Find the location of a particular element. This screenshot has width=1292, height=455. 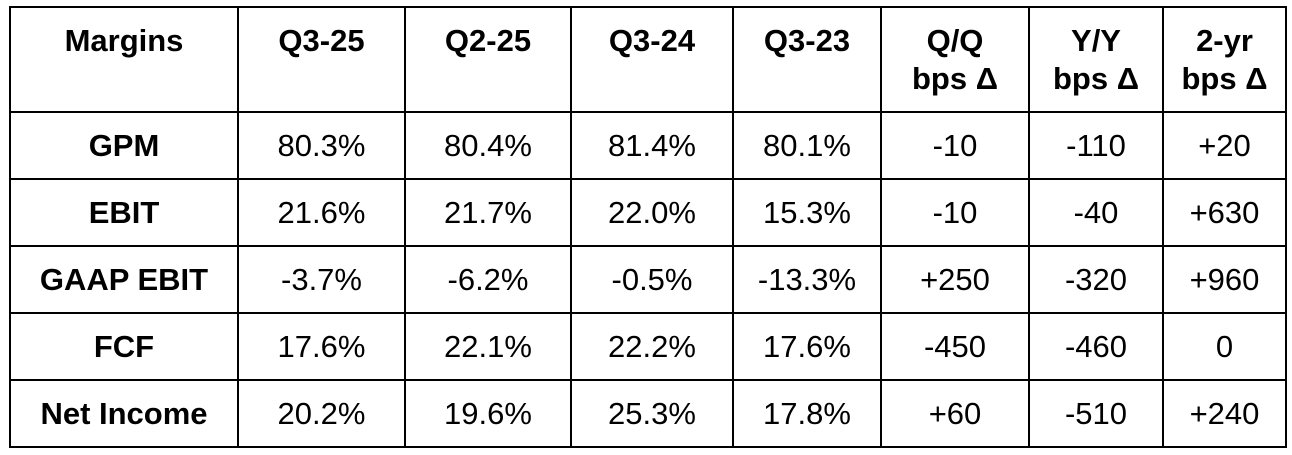

header-cell-q3-25: Q3-25 is located at coordinates (321, 59).